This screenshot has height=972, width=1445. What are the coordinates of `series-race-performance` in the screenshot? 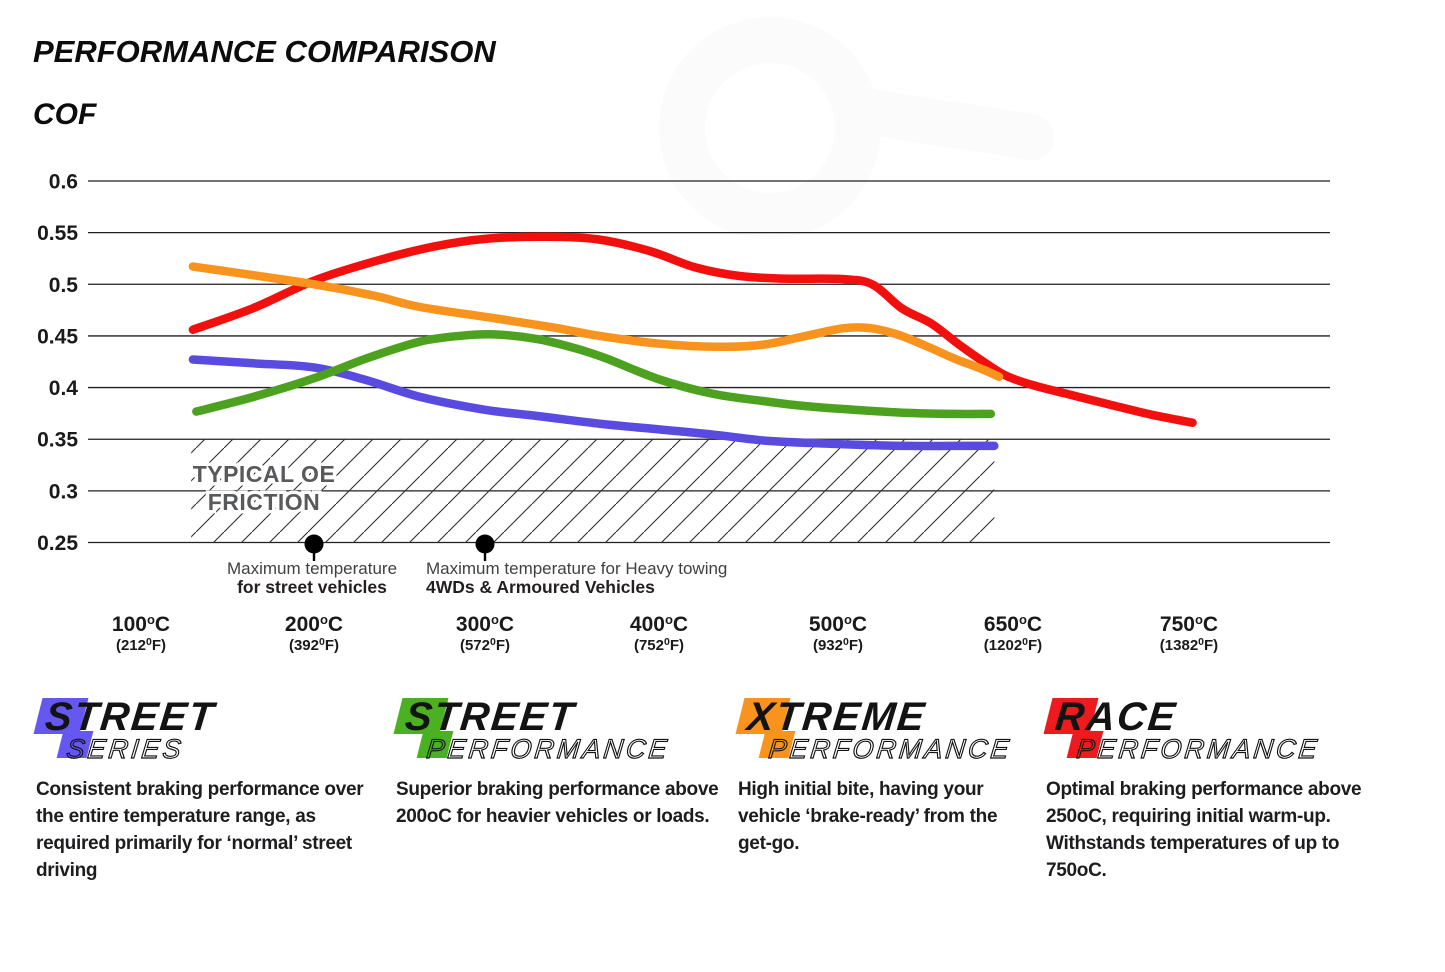 It's located at (692, 329).